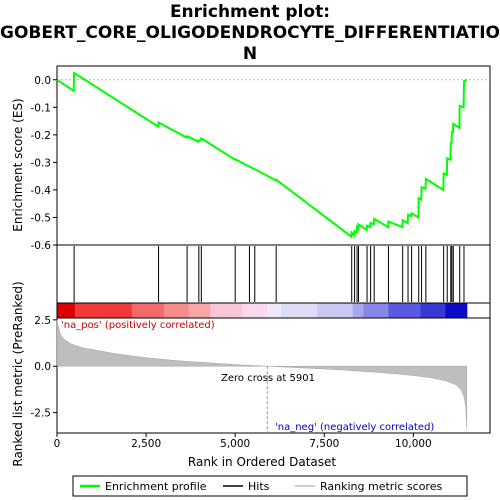  Describe the element at coordinates (41, 136) in the screenshot. I see `es-y-tick-label: -0.2` at that location.